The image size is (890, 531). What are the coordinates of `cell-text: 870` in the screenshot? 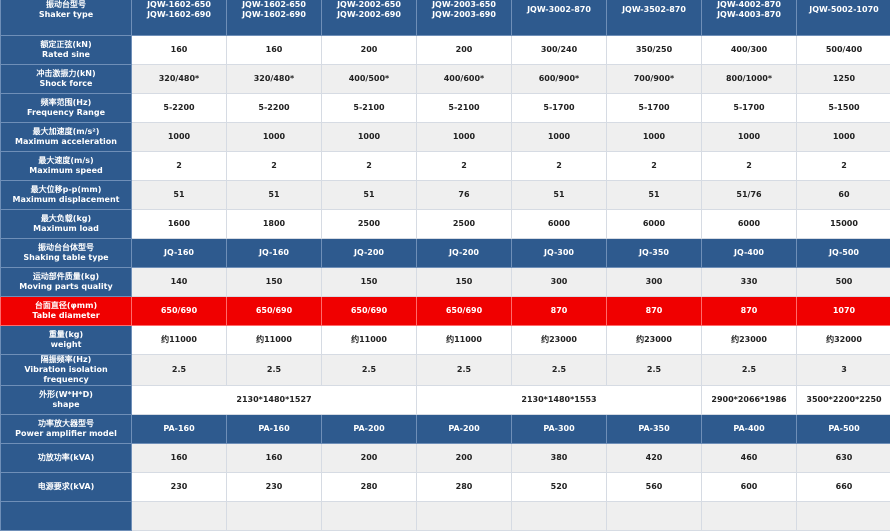 It's located at (749, 311).